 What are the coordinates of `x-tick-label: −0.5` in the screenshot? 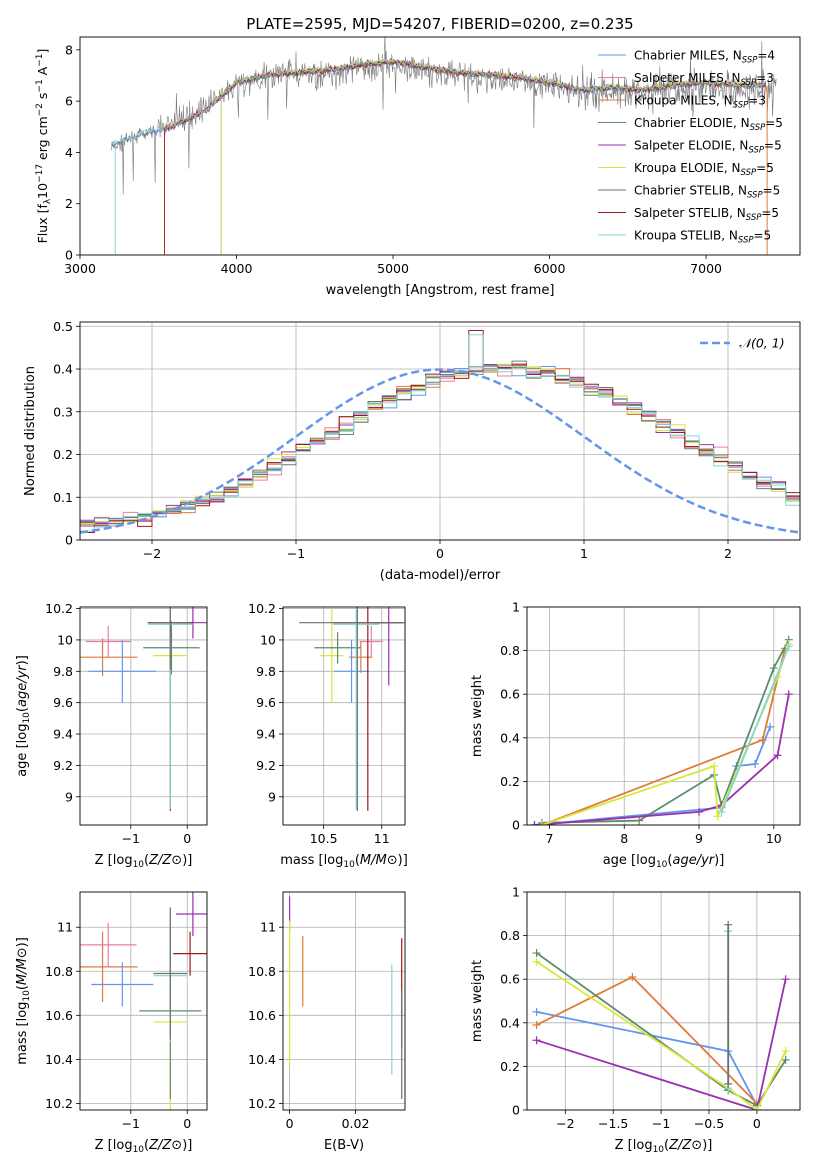 It's located at (709, 1123).